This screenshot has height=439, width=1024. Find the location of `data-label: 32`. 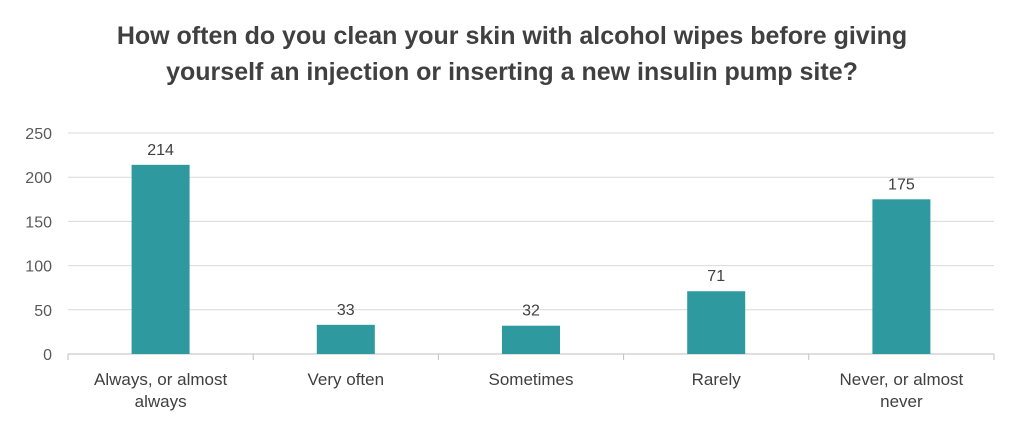

data-label: 32 is located at coordinates (531, 311).